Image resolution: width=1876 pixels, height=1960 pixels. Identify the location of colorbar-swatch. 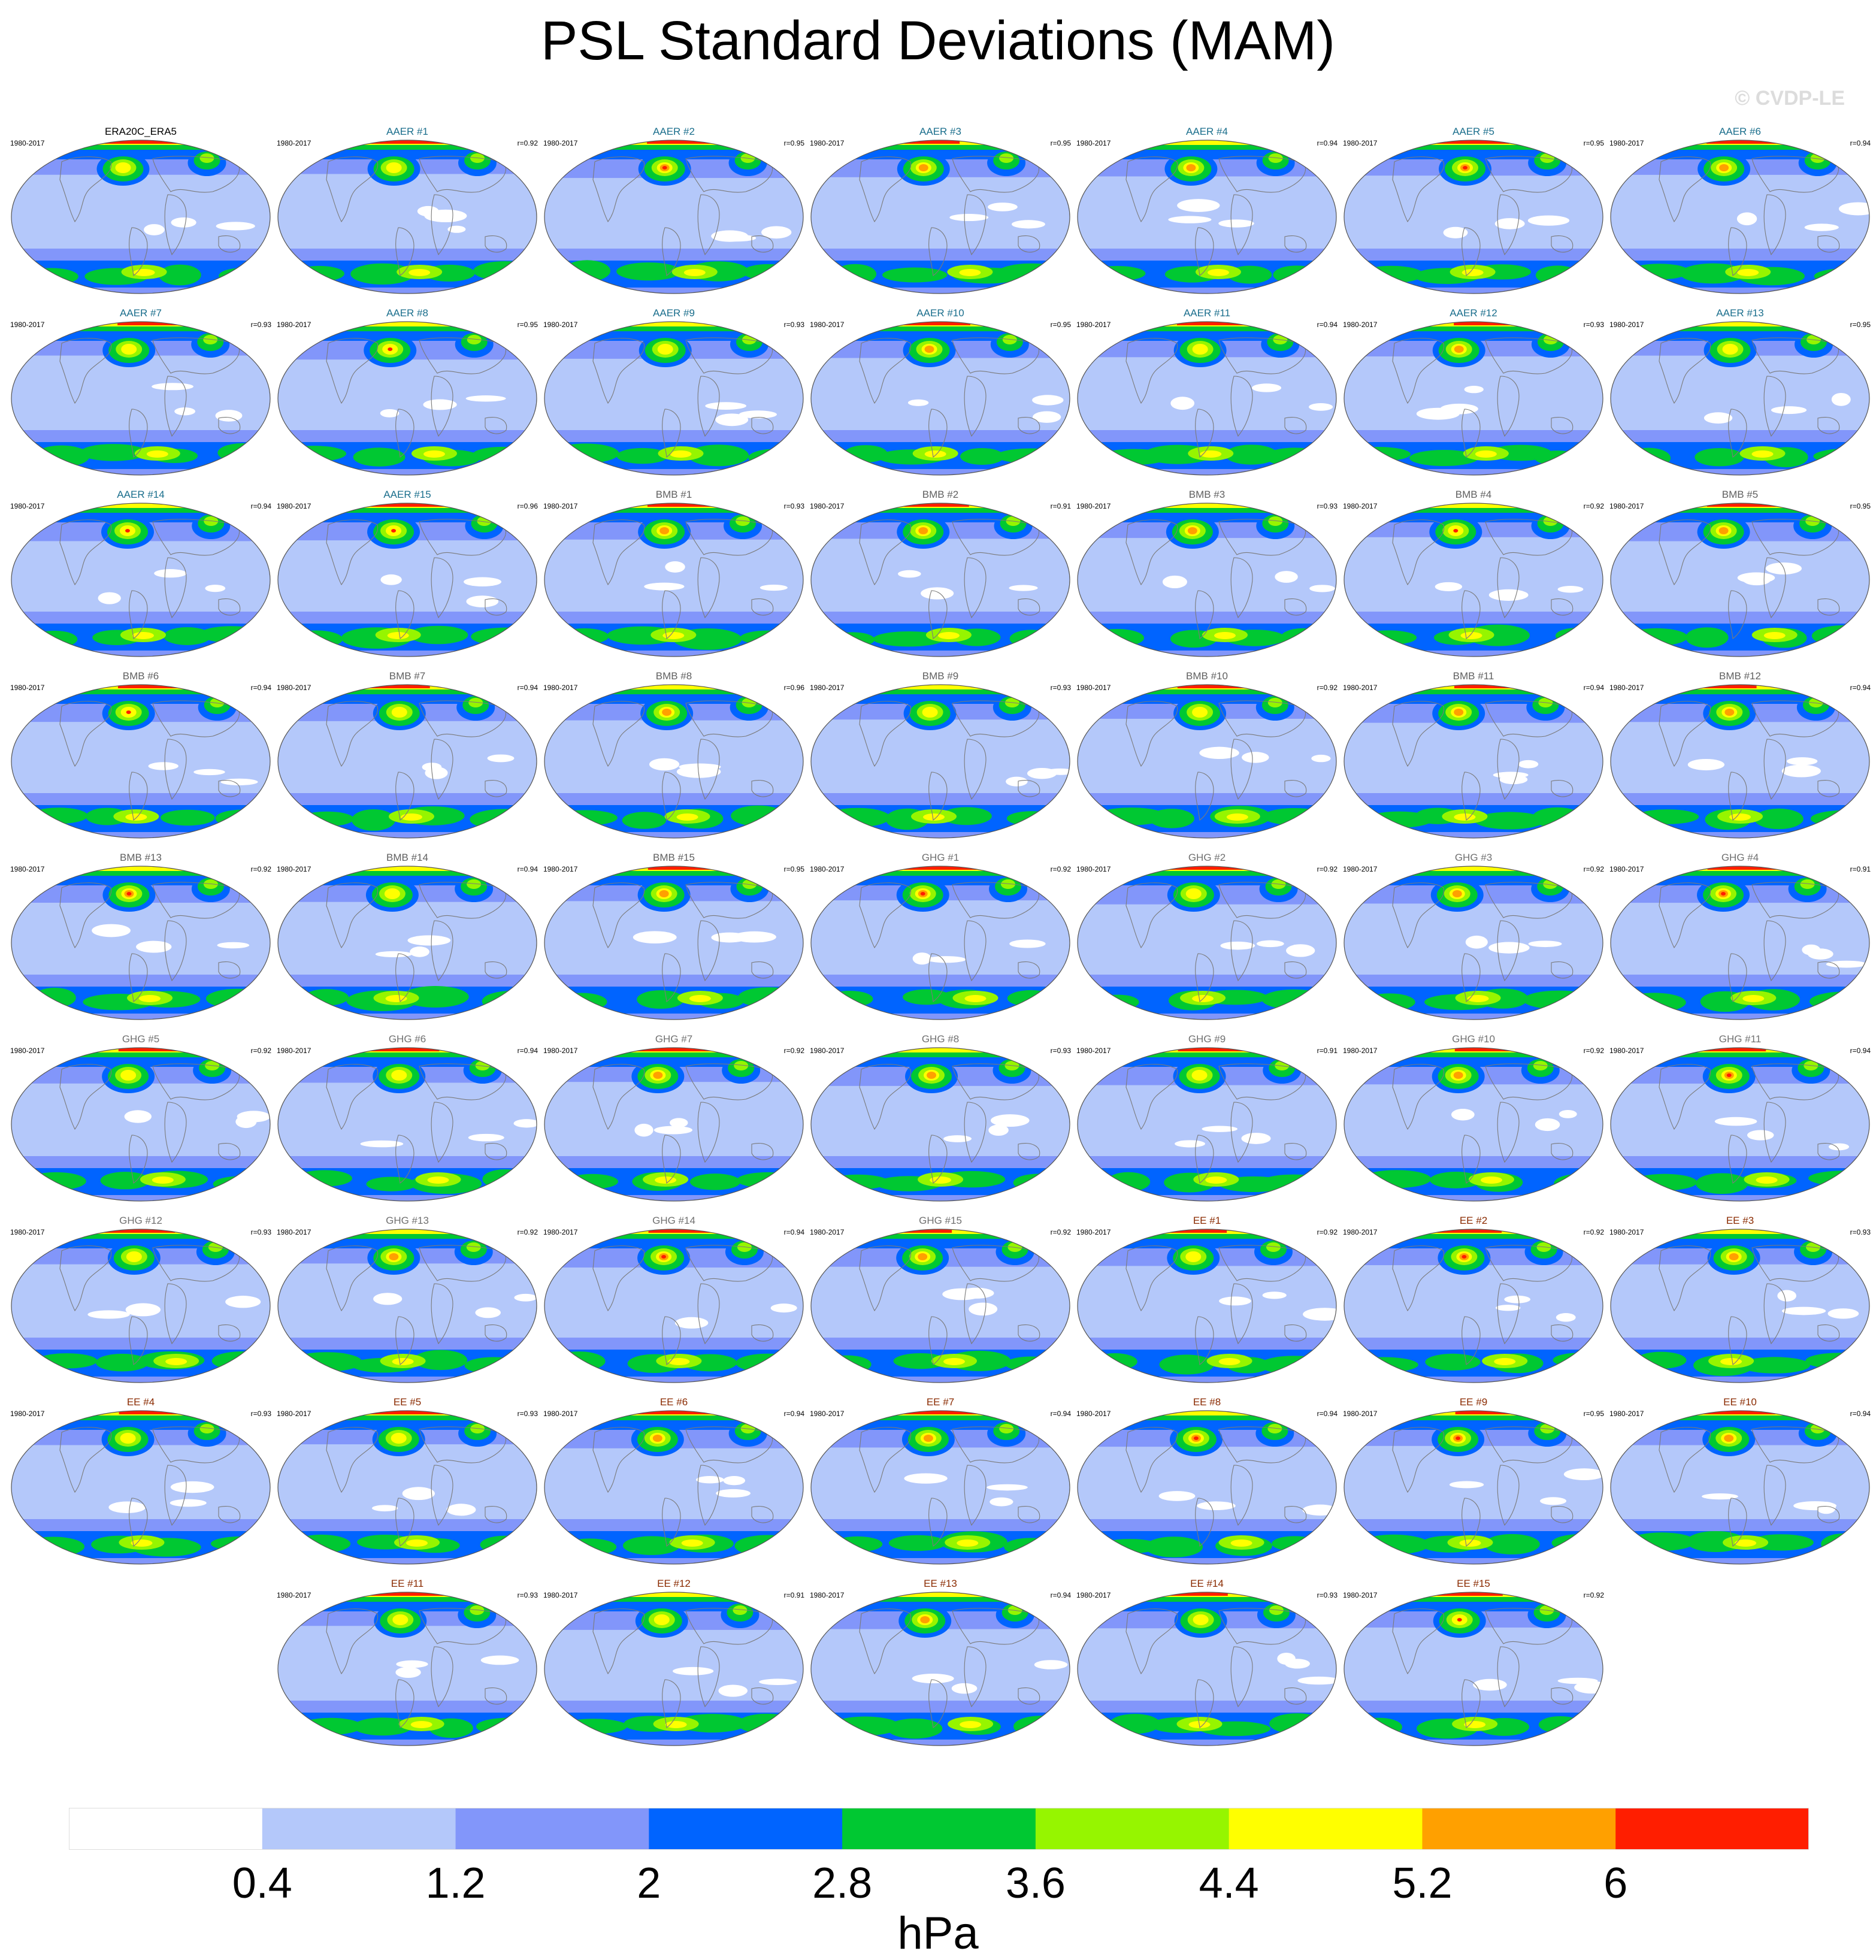
(939, 1829).